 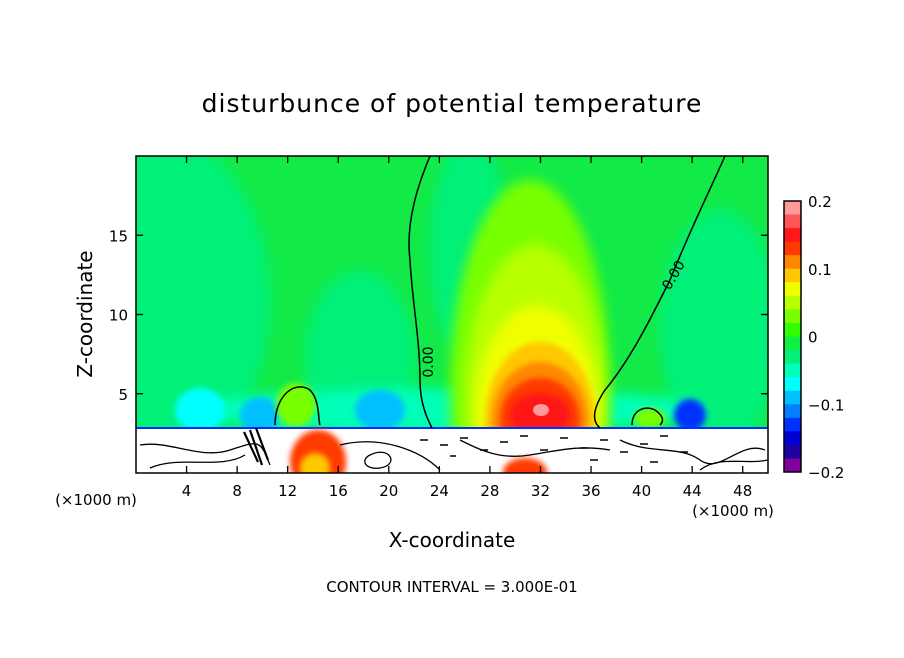 What do you see at coordinates (123, 395) in the screenshot?
I see `y-tick-label: 5` at bounding box center [123, 395].